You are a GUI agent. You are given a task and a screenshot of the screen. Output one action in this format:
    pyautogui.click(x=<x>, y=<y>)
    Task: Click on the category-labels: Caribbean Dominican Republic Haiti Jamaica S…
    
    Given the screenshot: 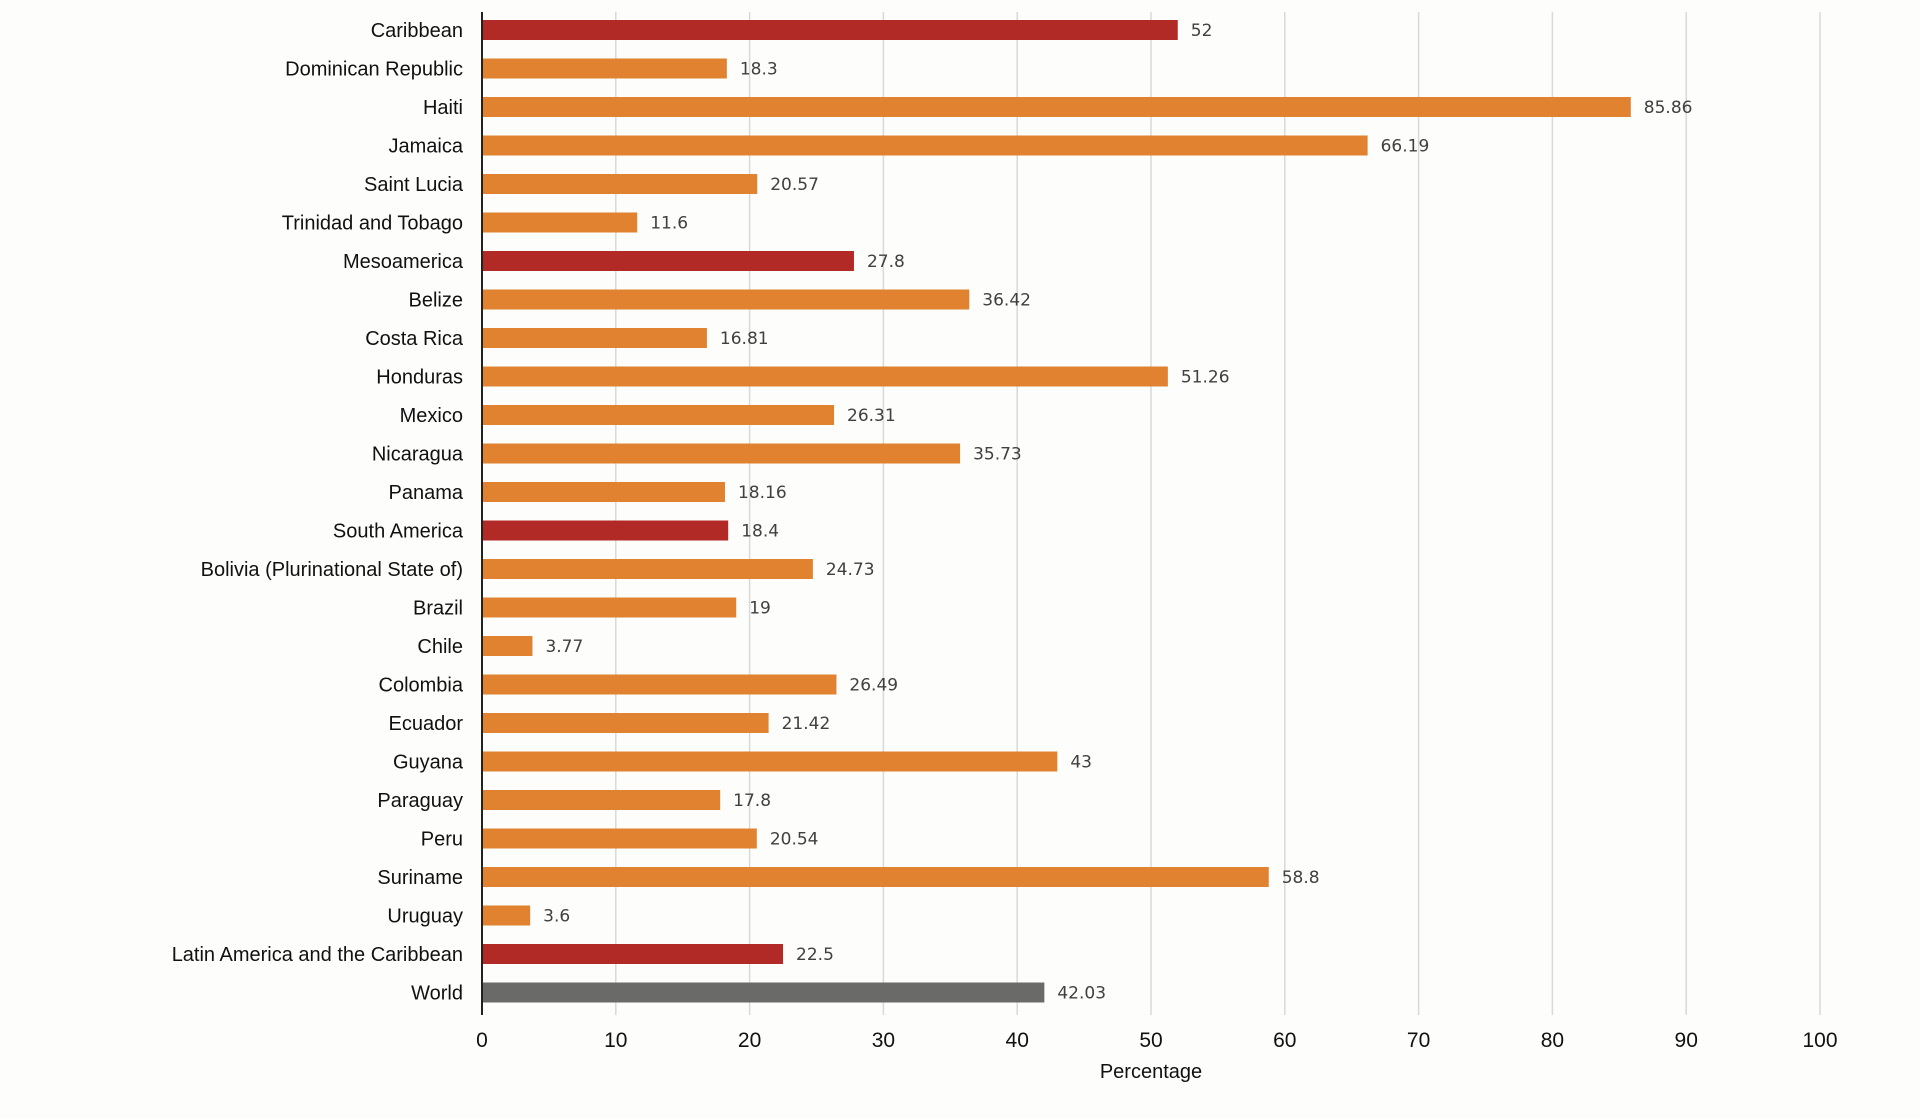 What is the action you would take?
    pyautogui.click(x=318, y=512)
    